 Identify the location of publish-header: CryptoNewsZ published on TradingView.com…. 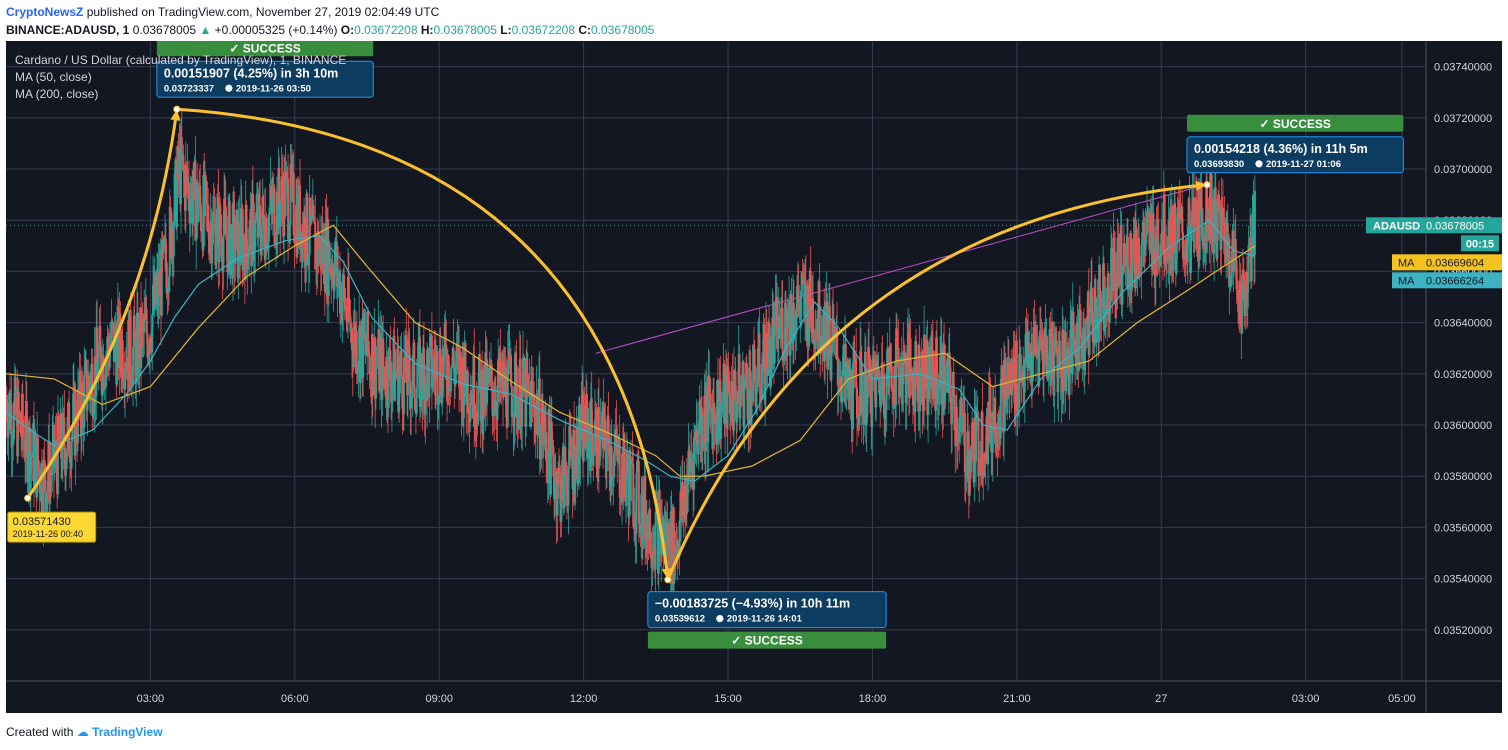
(222, 12).